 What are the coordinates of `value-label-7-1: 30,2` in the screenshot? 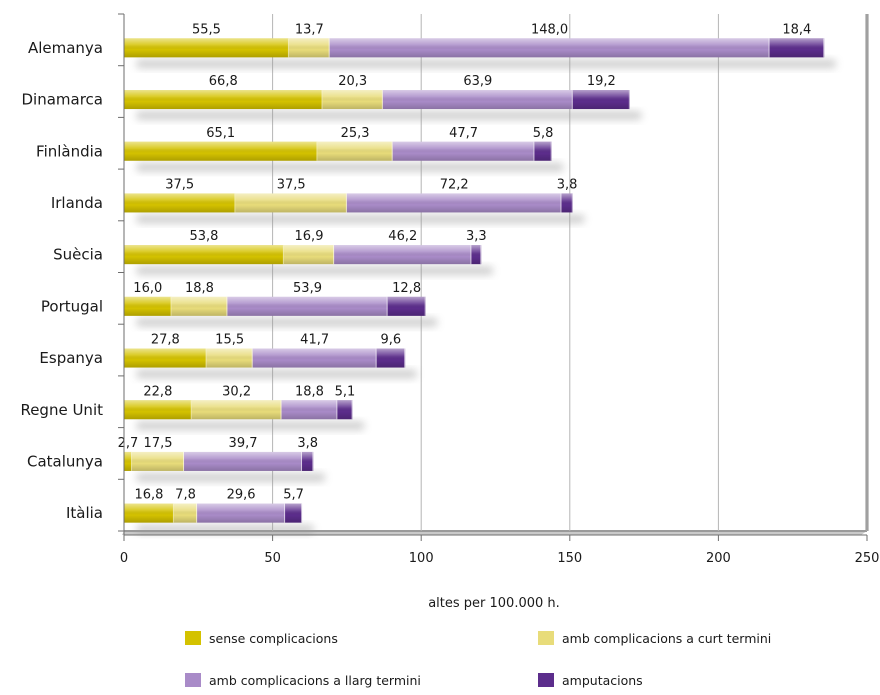 It's located at (236, 391).